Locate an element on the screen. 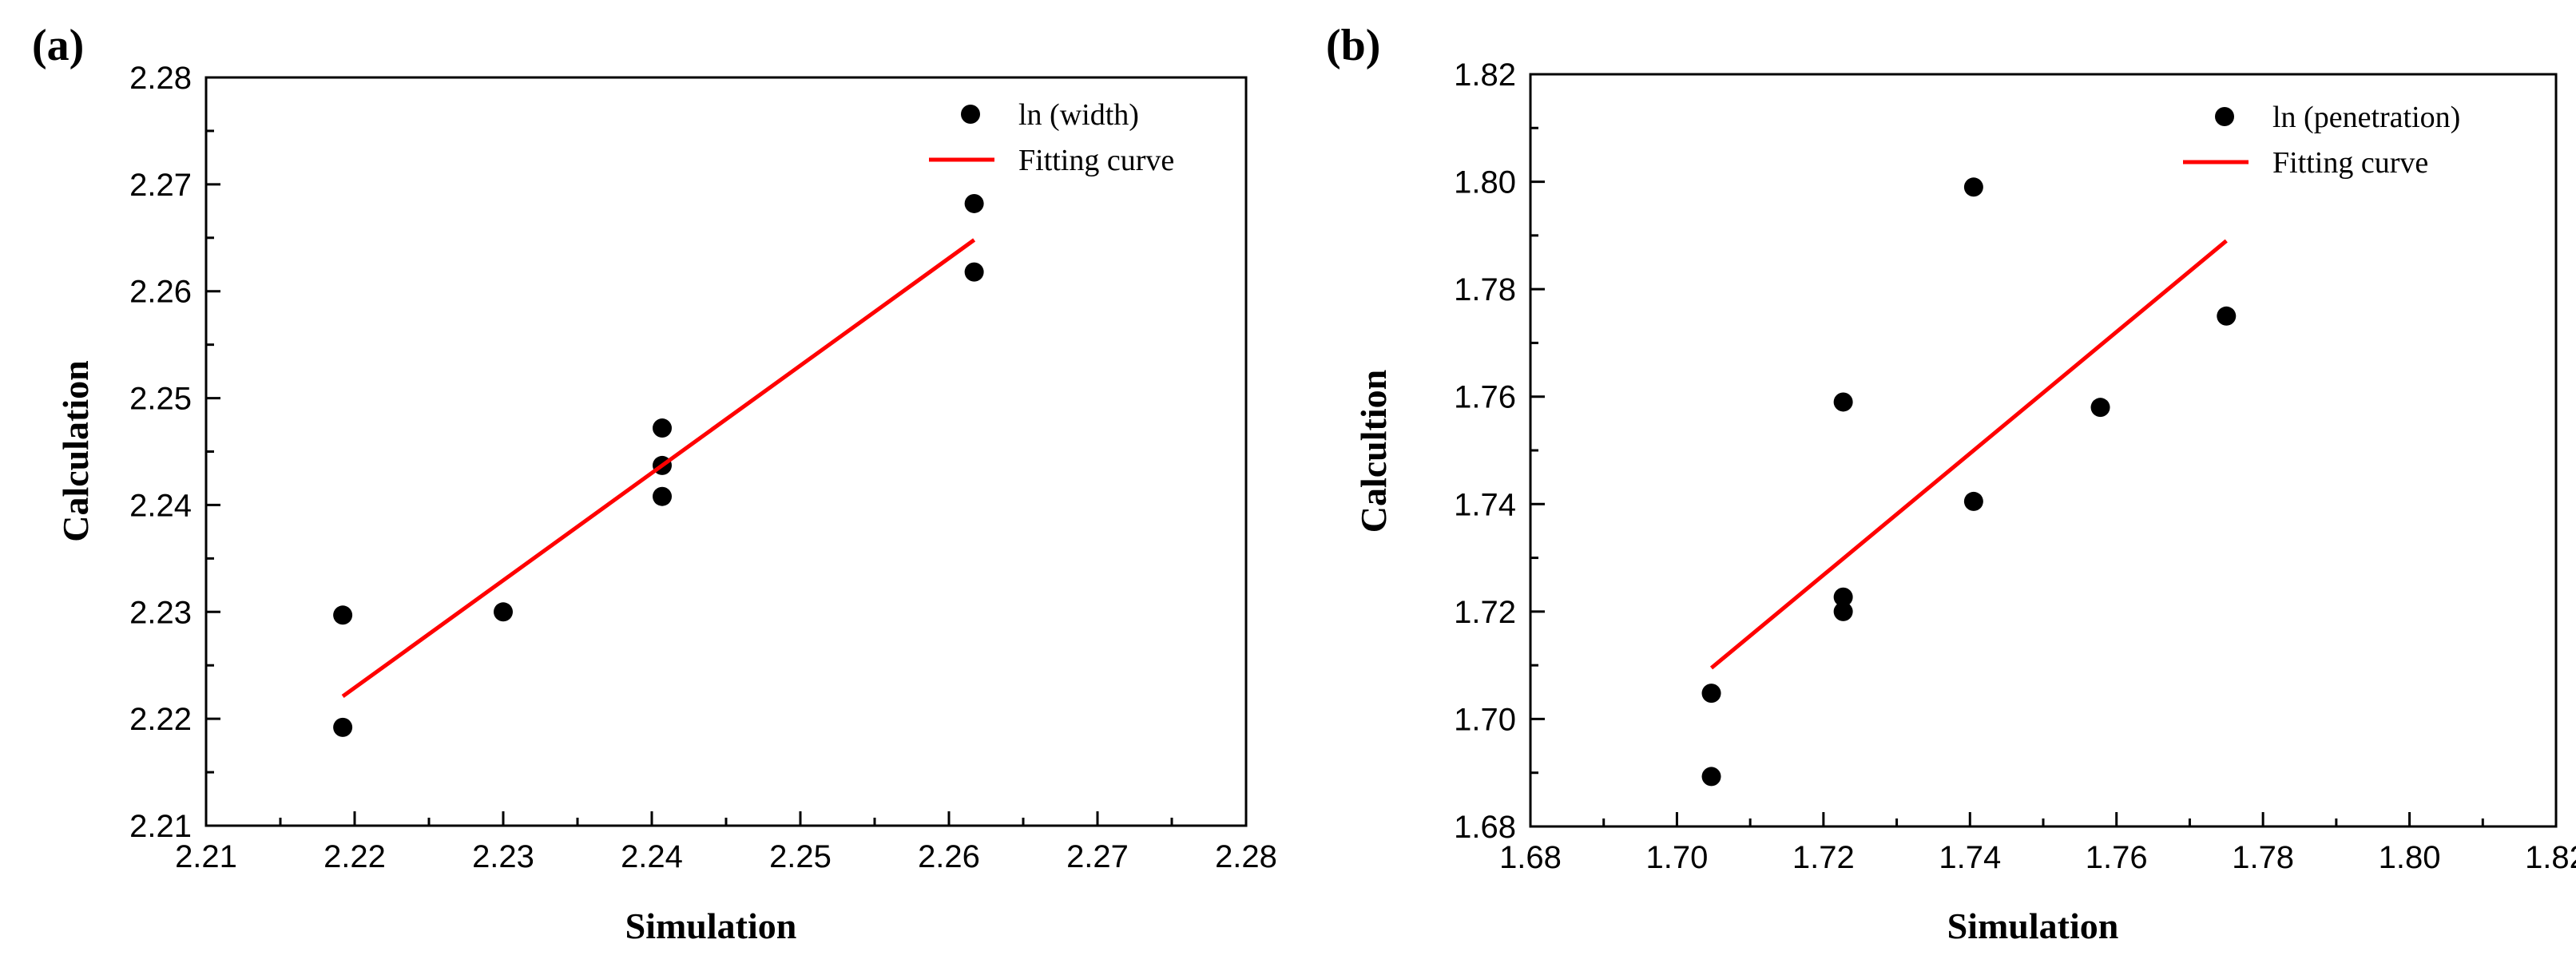 The width and height of the screenshot is (2576, 975). y-tick-label: 1.72 is located at coordinates (1485, 612).